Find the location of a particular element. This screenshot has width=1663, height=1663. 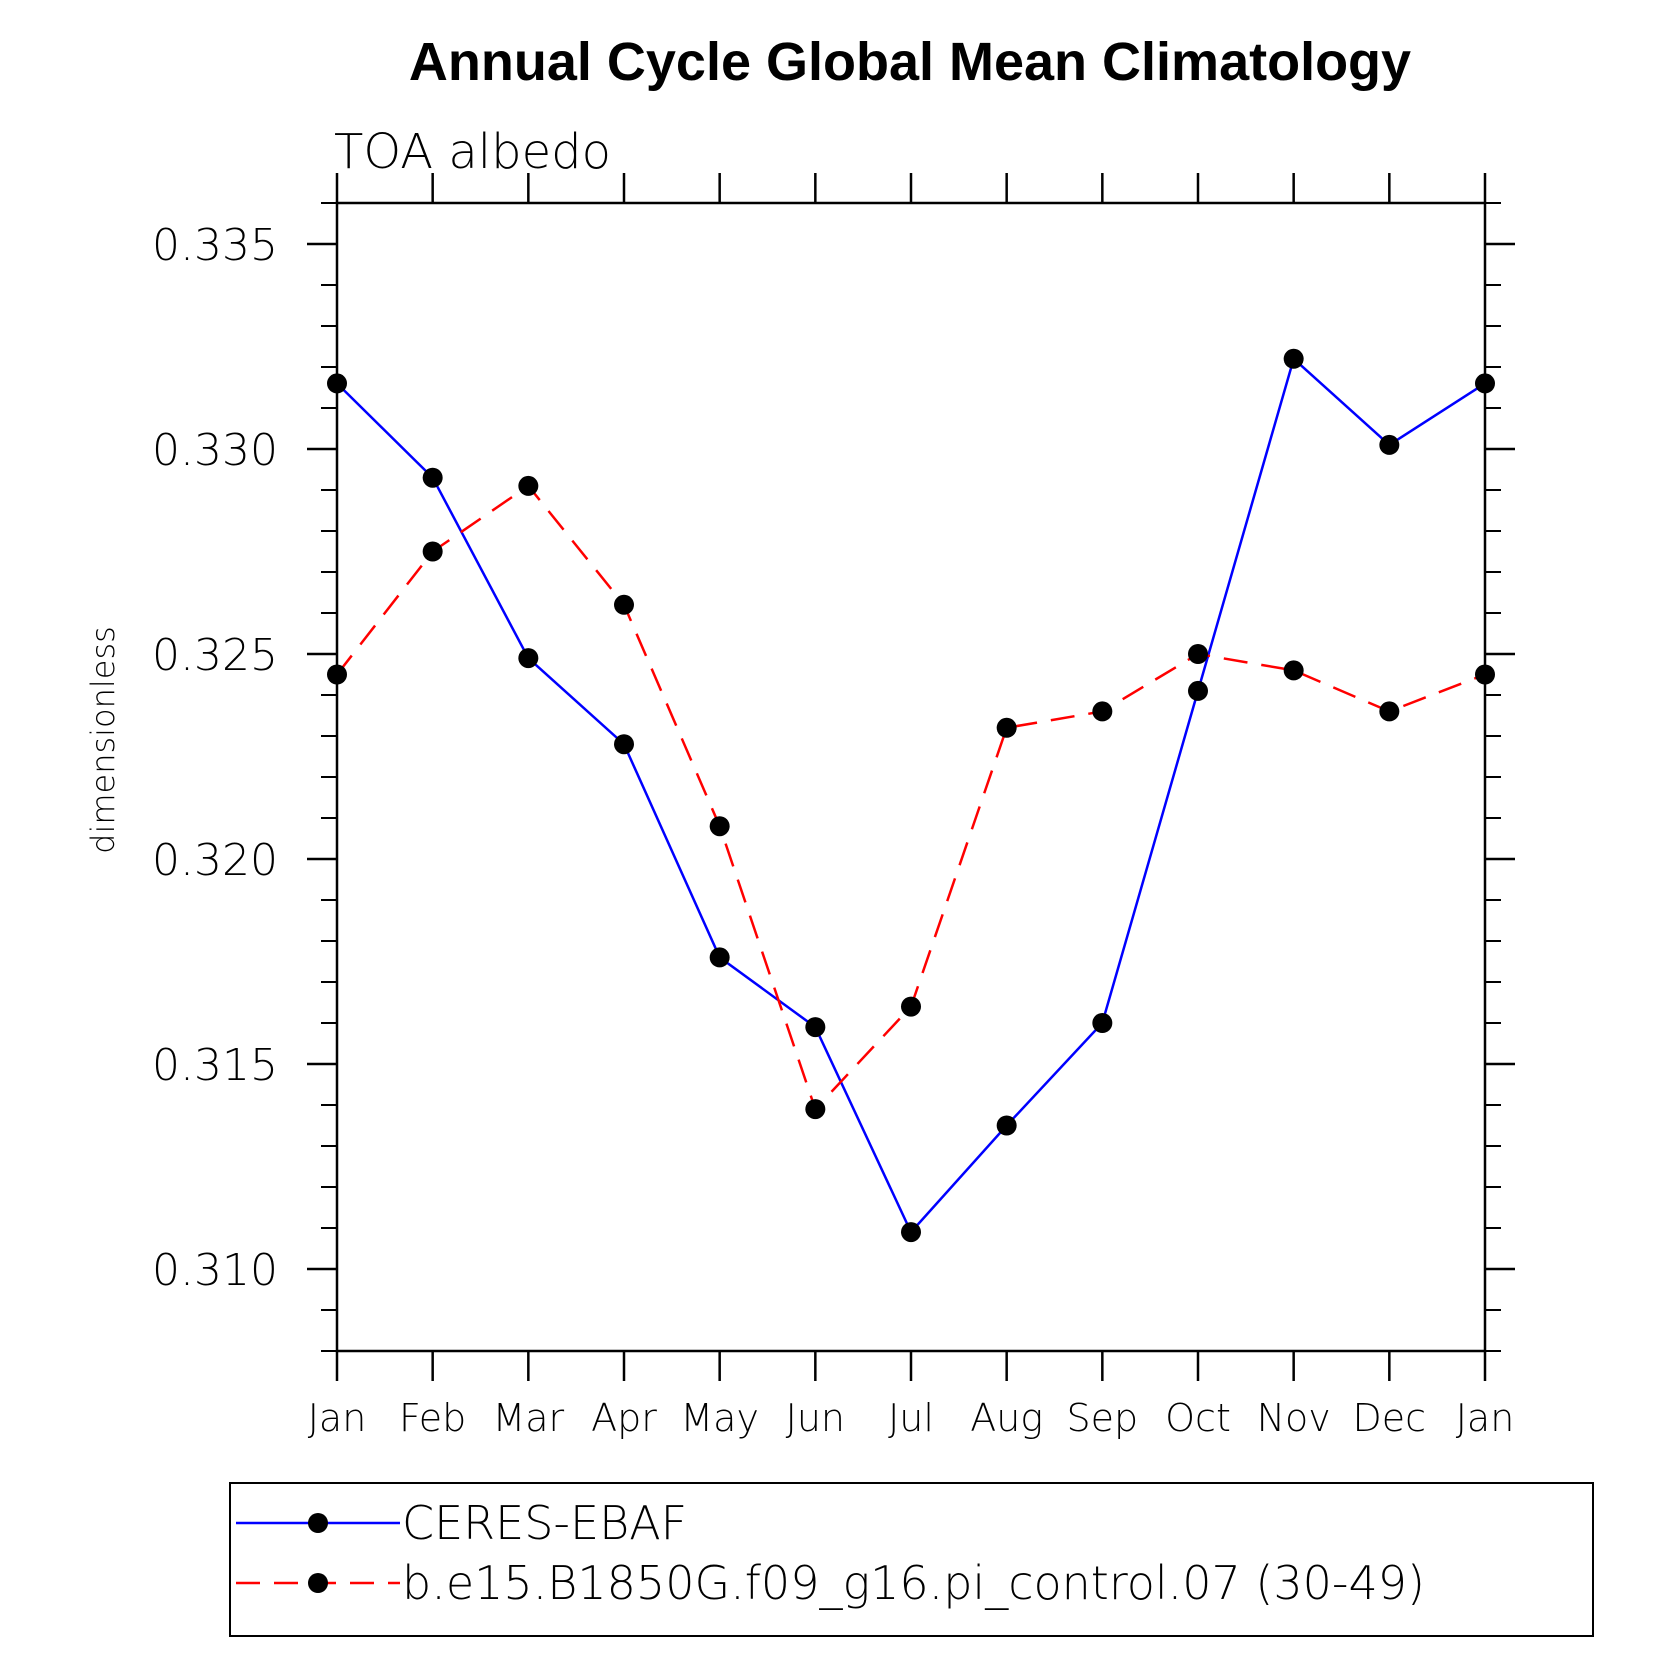

x-tick-label: Feb is located at coordinates (432, 1418).